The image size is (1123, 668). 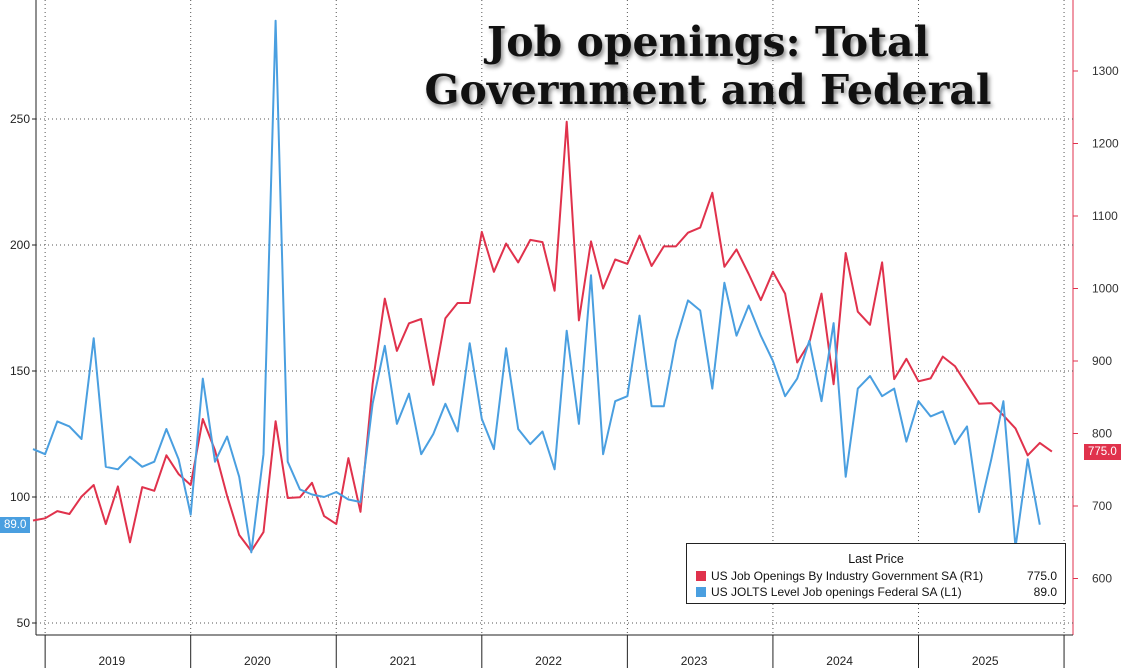 What do you see at coordinates (1102, 451) in the screenshot?
I see `last-value-badge-right: 775.0` at bounding box center [1102, 451].